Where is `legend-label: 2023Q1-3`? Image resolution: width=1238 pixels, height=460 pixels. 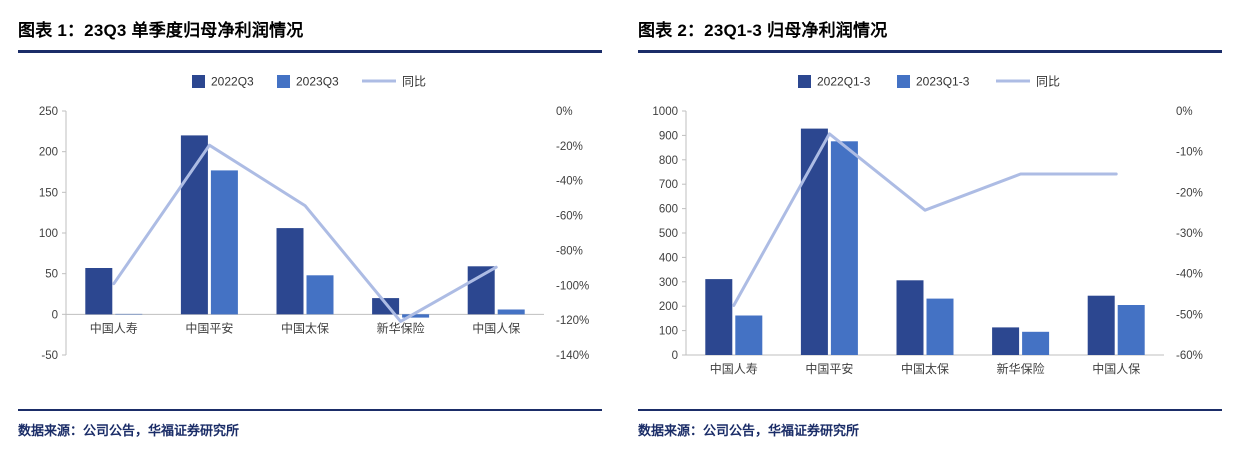
legend-label: 2023Q1-3 is located at coordinates (943, 82).